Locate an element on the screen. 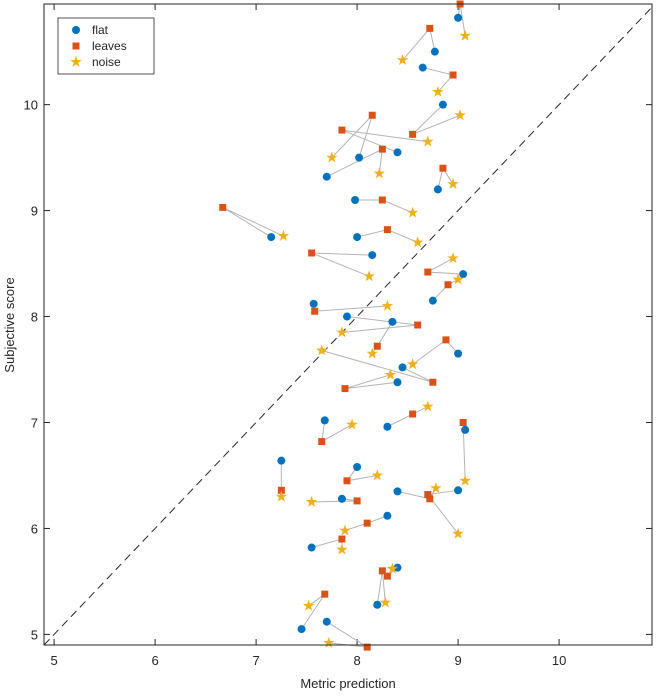 The width and height of the screenshot is (656, 698). x-axis-label: Metric prediction is located at coordinates (347, 683).